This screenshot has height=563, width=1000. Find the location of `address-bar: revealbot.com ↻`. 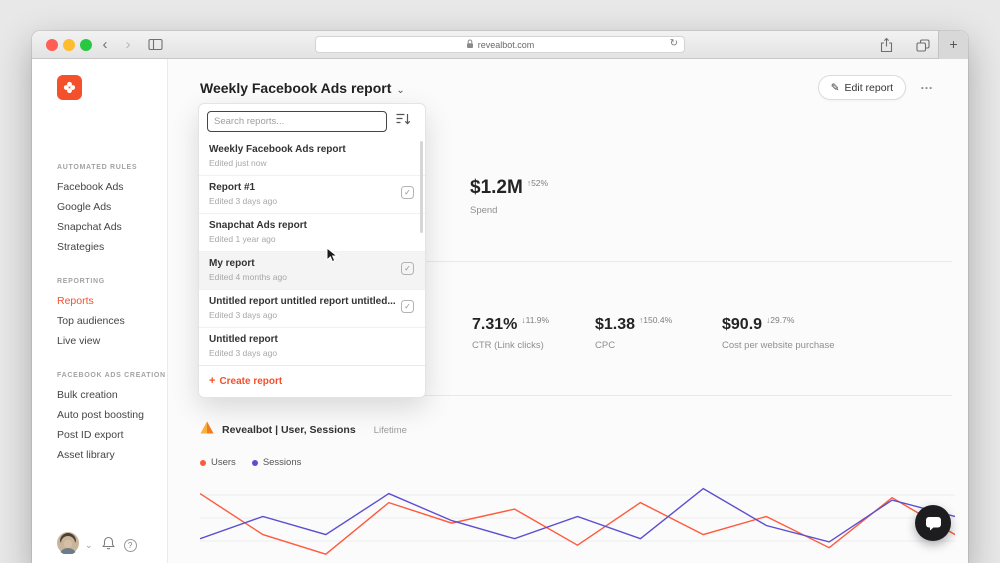

address-bar: revealbot.com ↻ is located at coordinates (500, 44).